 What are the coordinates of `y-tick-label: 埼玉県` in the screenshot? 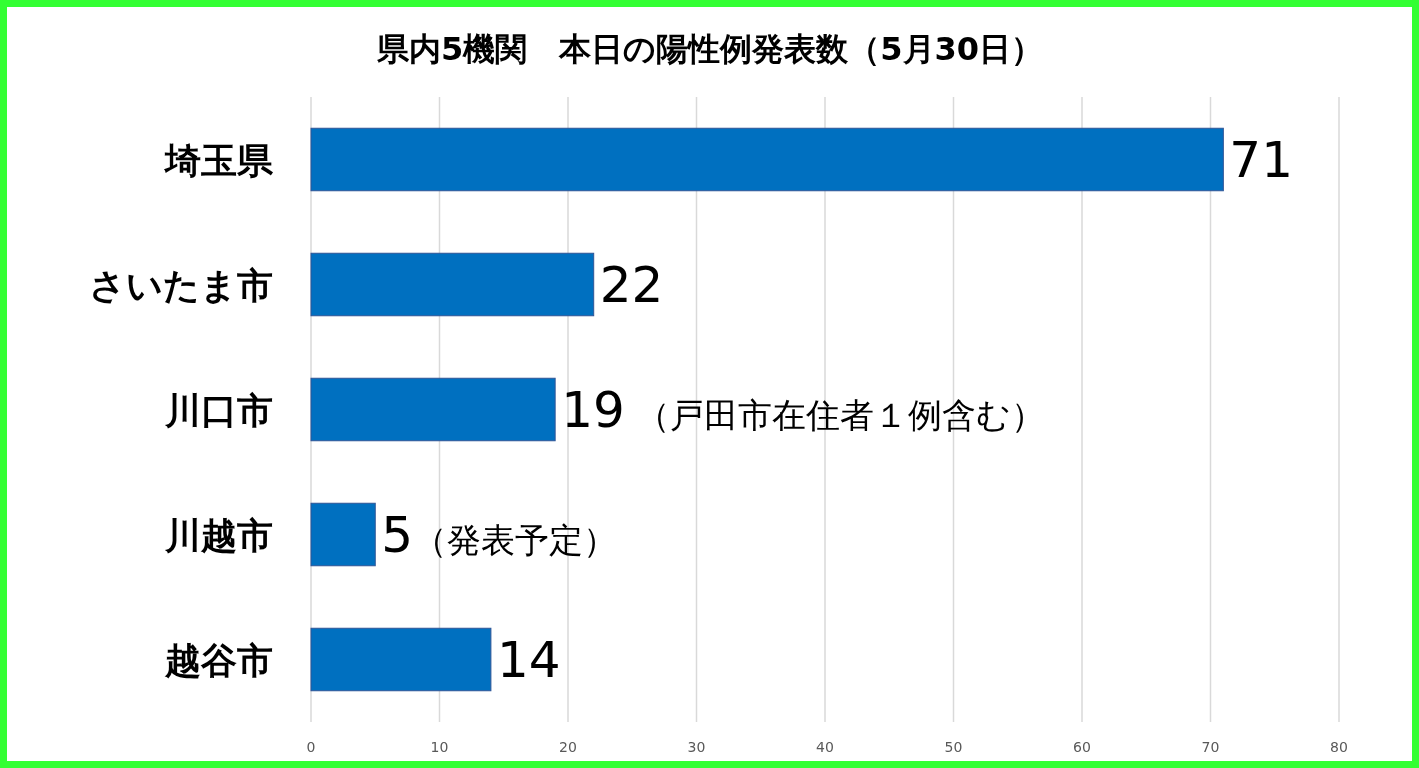 It's located at (218, 160).